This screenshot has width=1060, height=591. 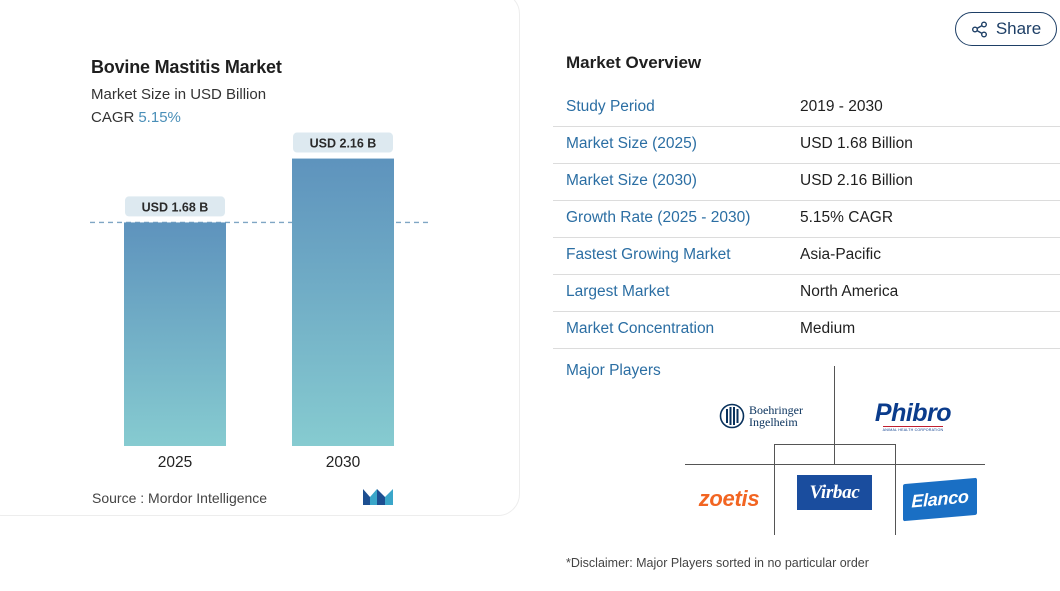 I want to click on player-logo-zoetis: zoetis, so click(x=729, y=499).